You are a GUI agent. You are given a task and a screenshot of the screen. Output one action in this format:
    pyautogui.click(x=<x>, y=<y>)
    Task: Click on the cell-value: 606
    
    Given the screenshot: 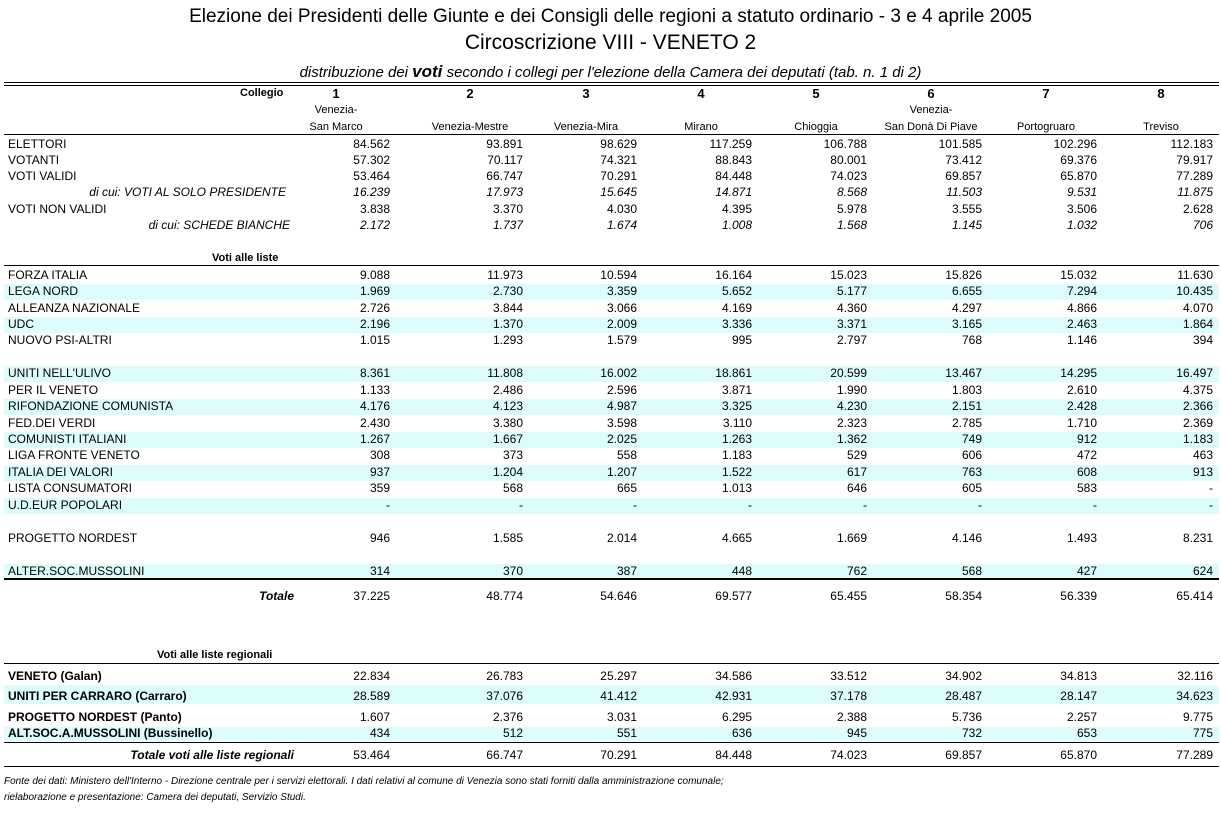 What is the action you would take?
    pyautogui.click(x=971, y=455)
    